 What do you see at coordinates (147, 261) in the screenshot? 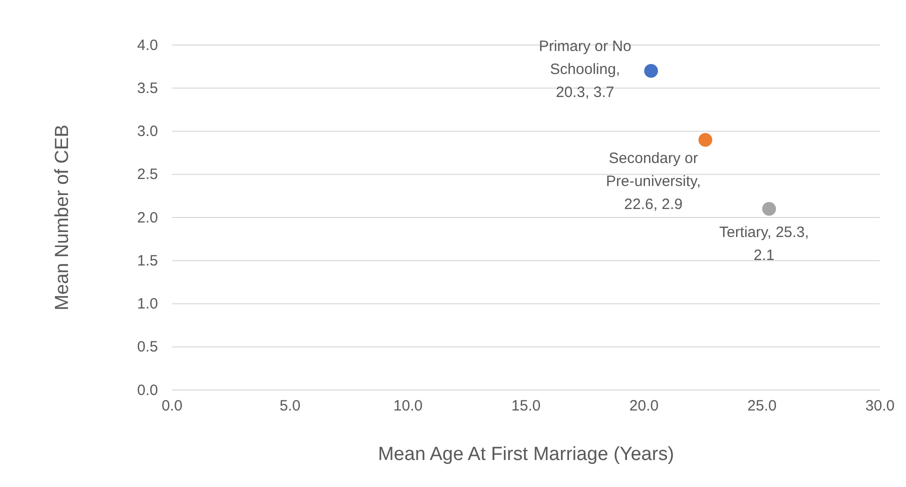
I see `y-tick-label: 1.5` at bounding box center [147, 261].